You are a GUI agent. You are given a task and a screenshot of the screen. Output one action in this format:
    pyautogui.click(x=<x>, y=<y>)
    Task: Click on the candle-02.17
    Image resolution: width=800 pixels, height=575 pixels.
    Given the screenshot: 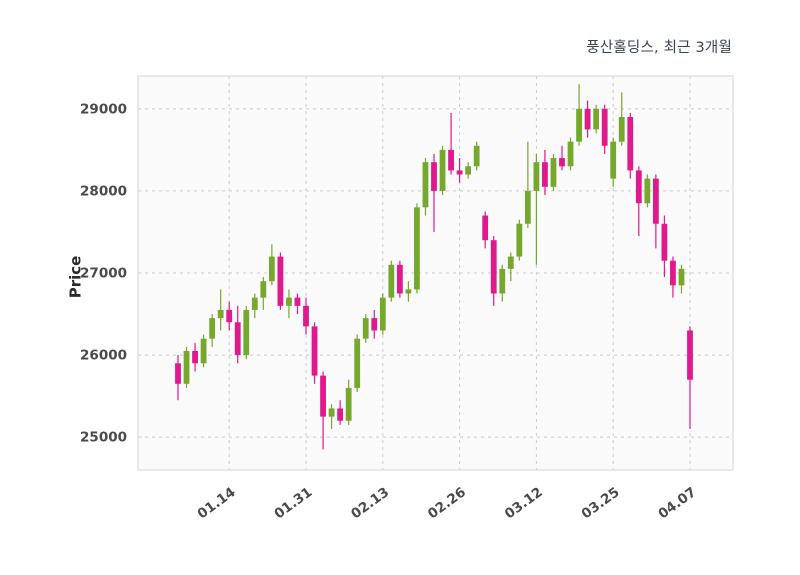 What is the action you would take?
    pyautogui.click(x=399, y=279)
    